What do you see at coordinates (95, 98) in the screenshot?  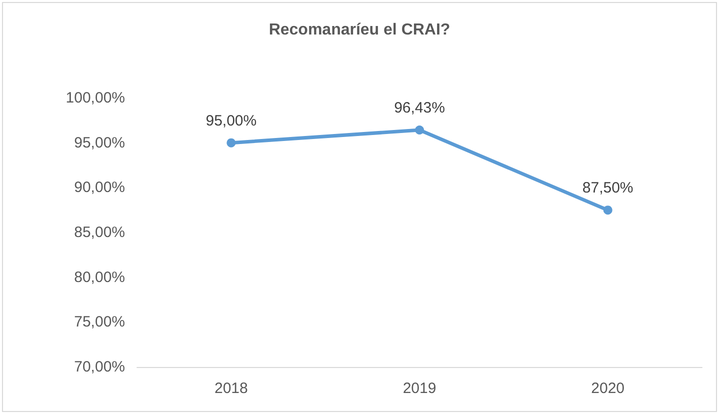 I see `y-tick-label: 100,00%` at bounding box center [95, 98].